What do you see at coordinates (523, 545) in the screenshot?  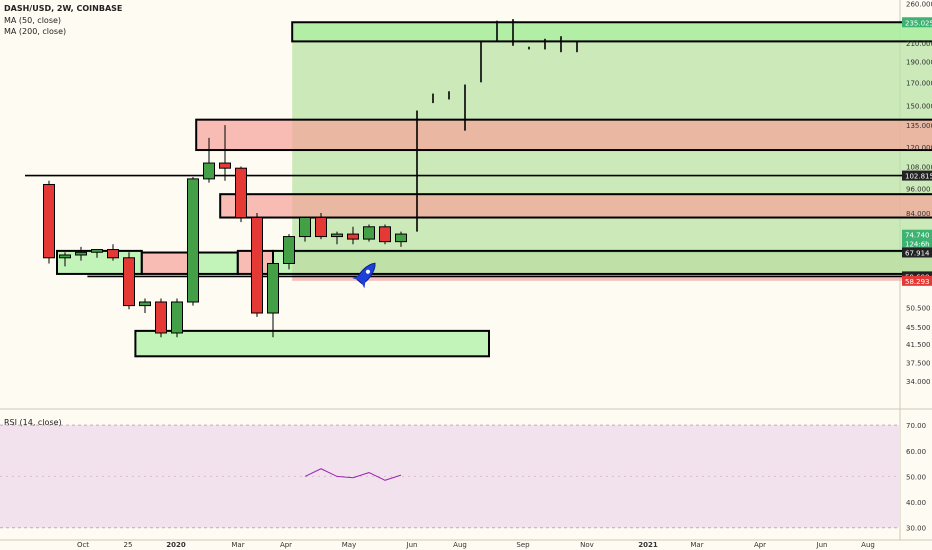 I see `time-tick-label: Sep` at bounding box center [523, 545].